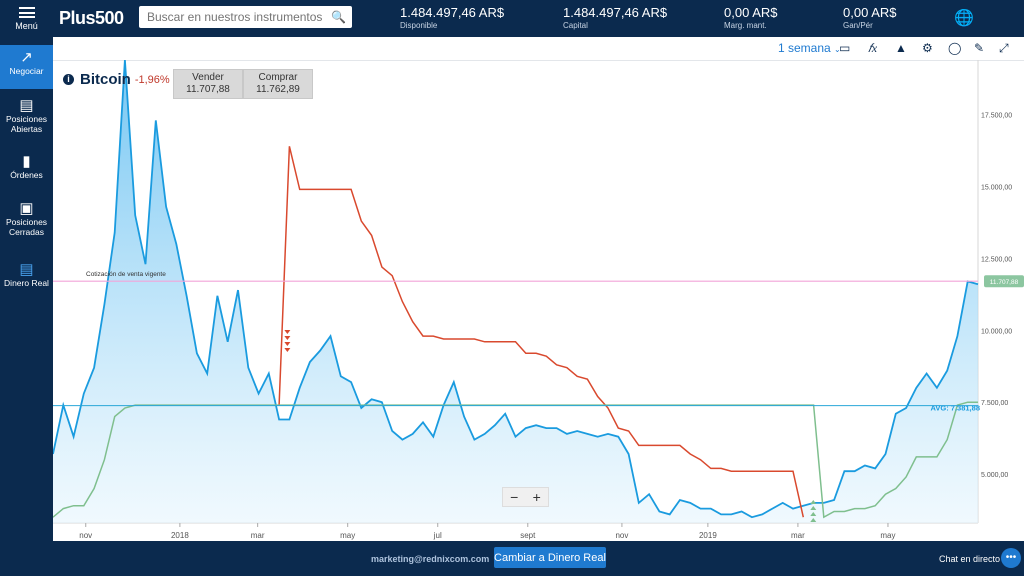 This screenshot has height=576, width=1024. I want to click on sidebar-item-dinero-real: ▤ Dinero Real, so click(26, 274).